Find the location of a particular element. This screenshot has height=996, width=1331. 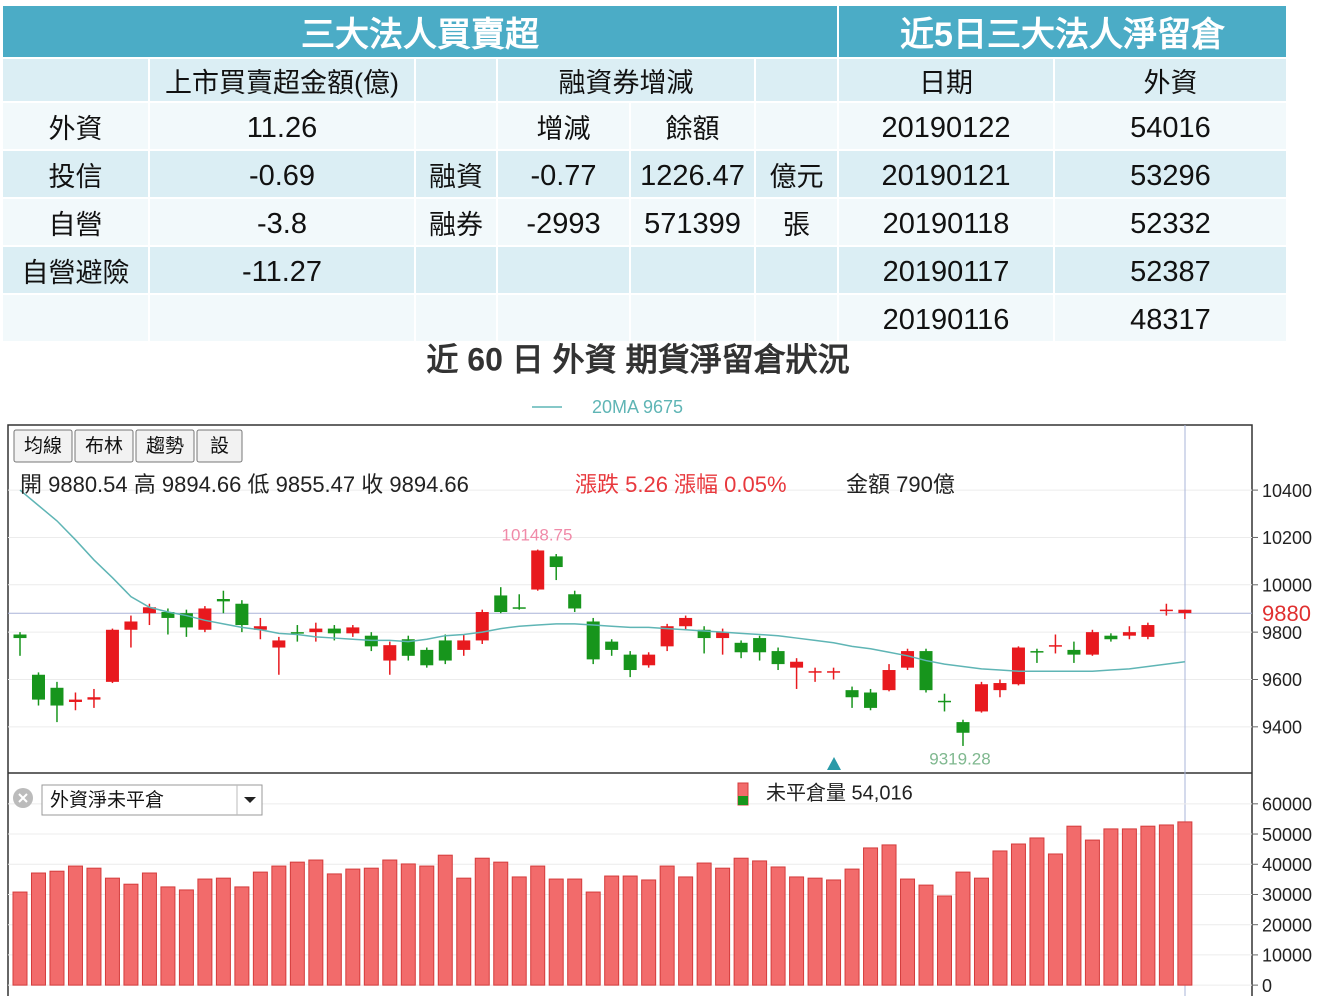

dropdown-arrow is located at coordinates (250, 800).